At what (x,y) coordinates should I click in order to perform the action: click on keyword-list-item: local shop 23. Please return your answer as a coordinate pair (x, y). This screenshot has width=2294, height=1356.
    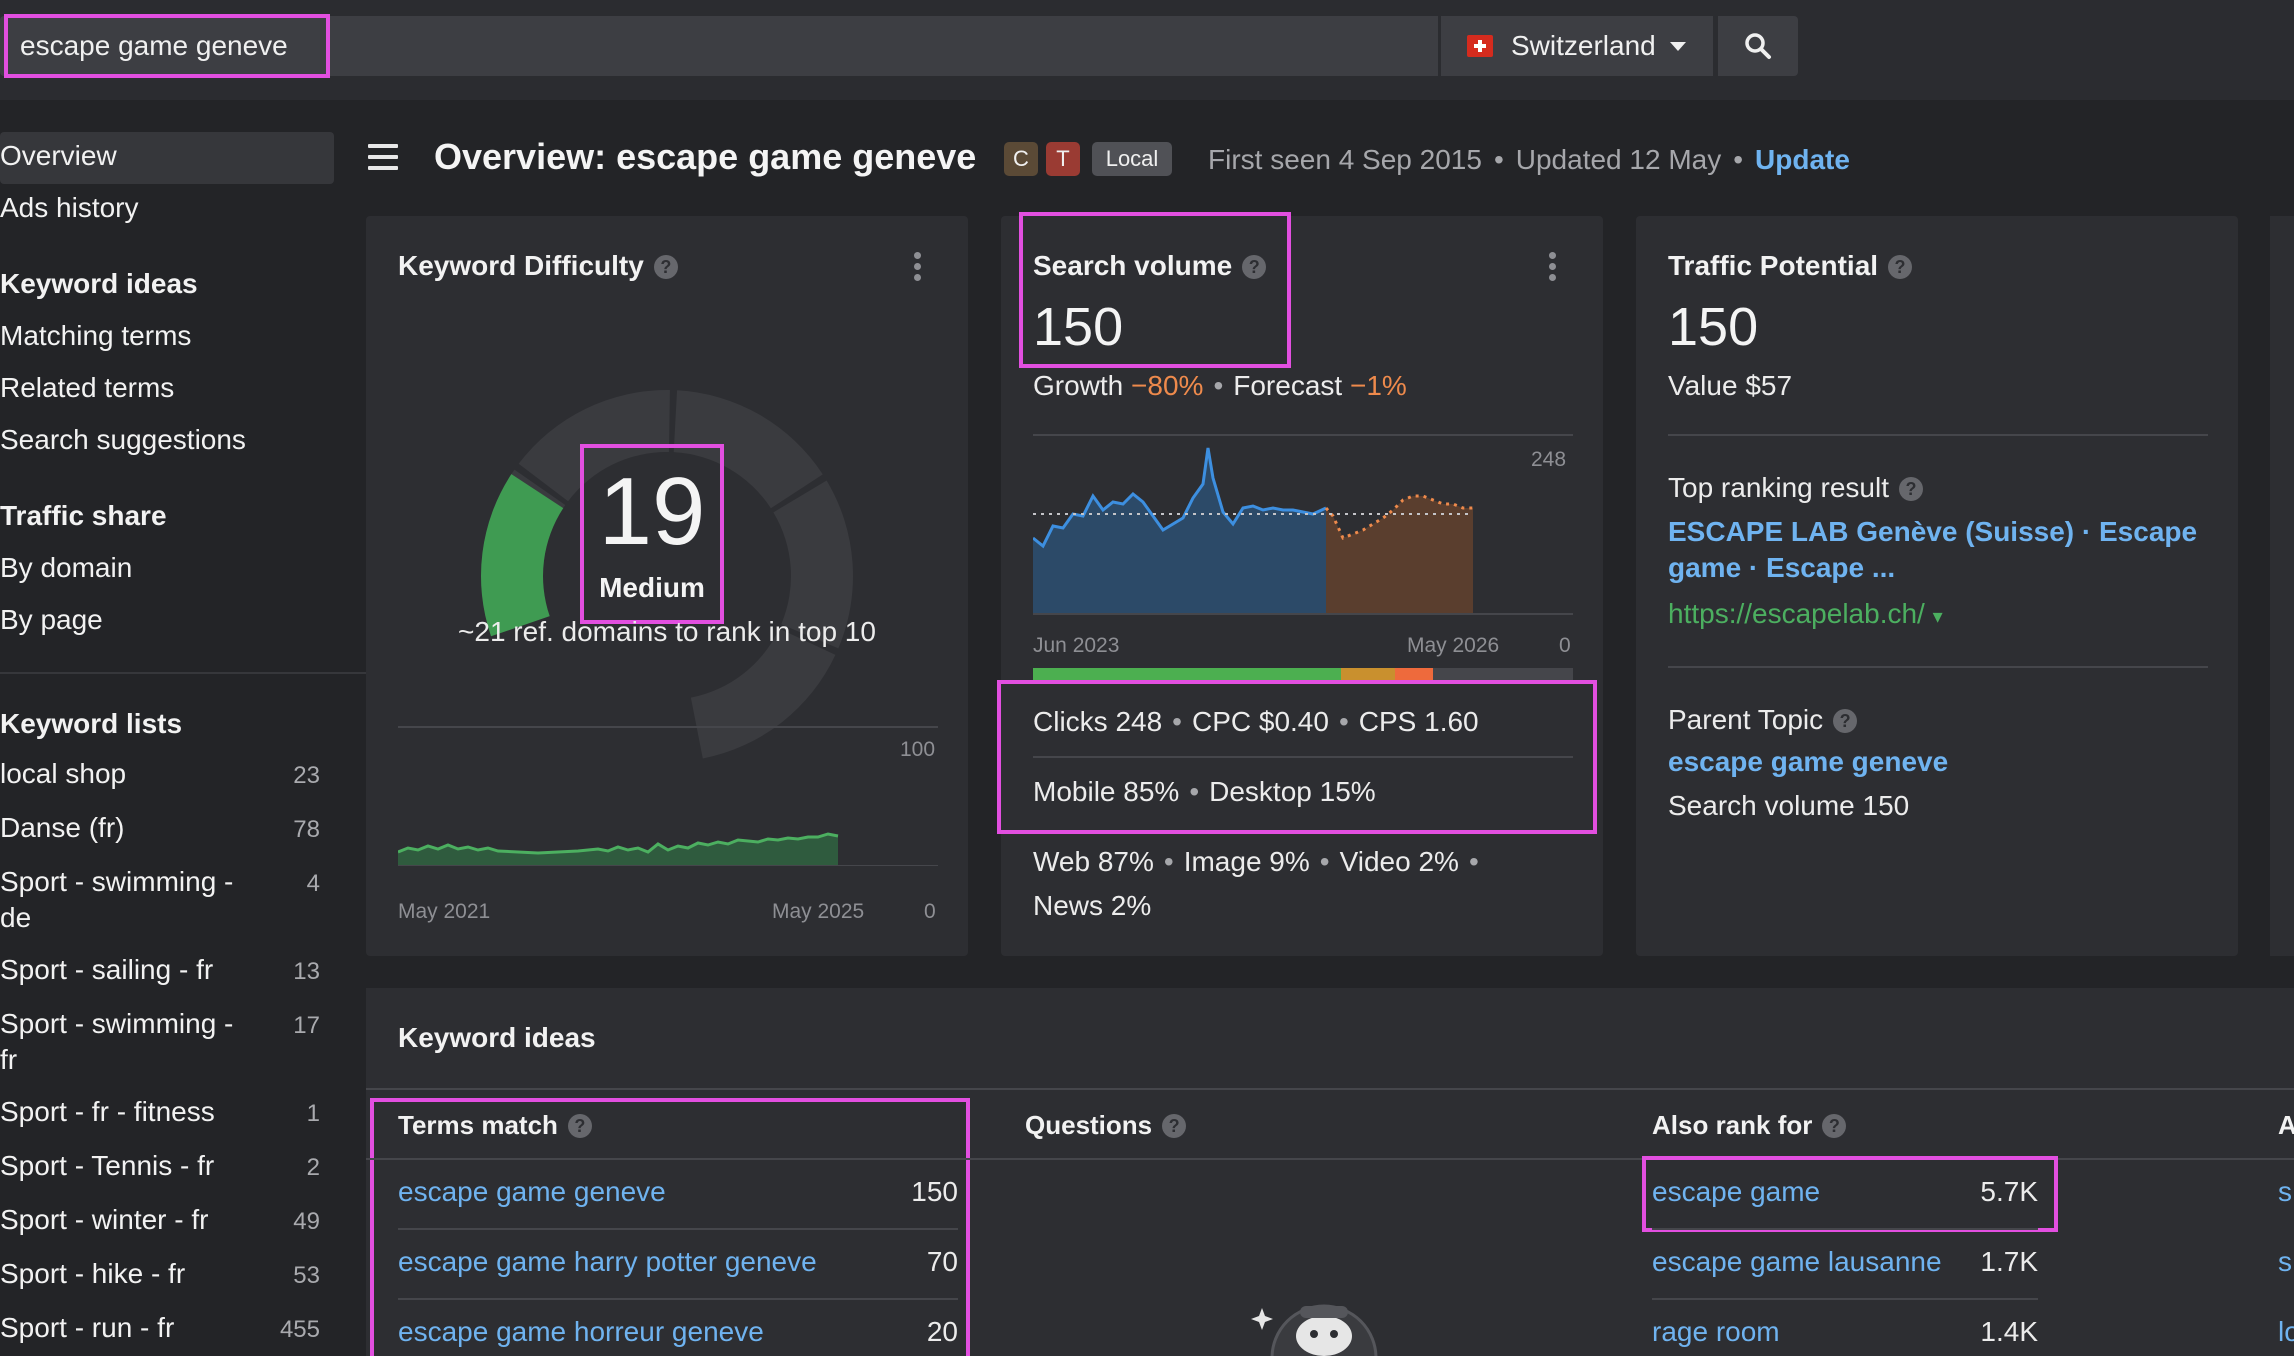
    Looking at the image, I should click on (160, 774).